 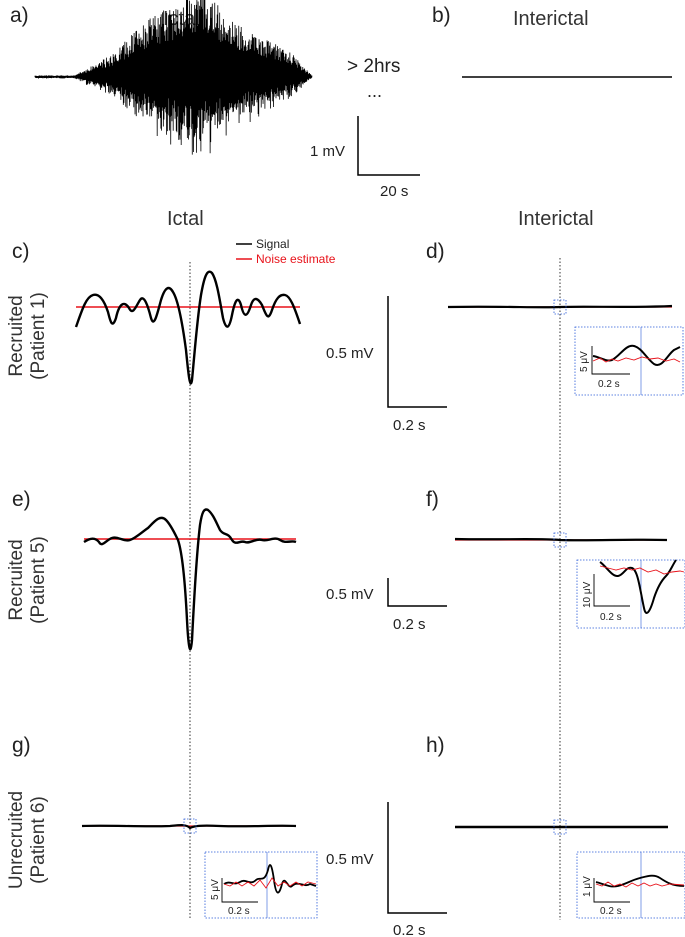 What do you see at coordinates (609, 384) in the screenshot?
I see `inset-d-time: 0.2 s` at bounding box center [609, 384].